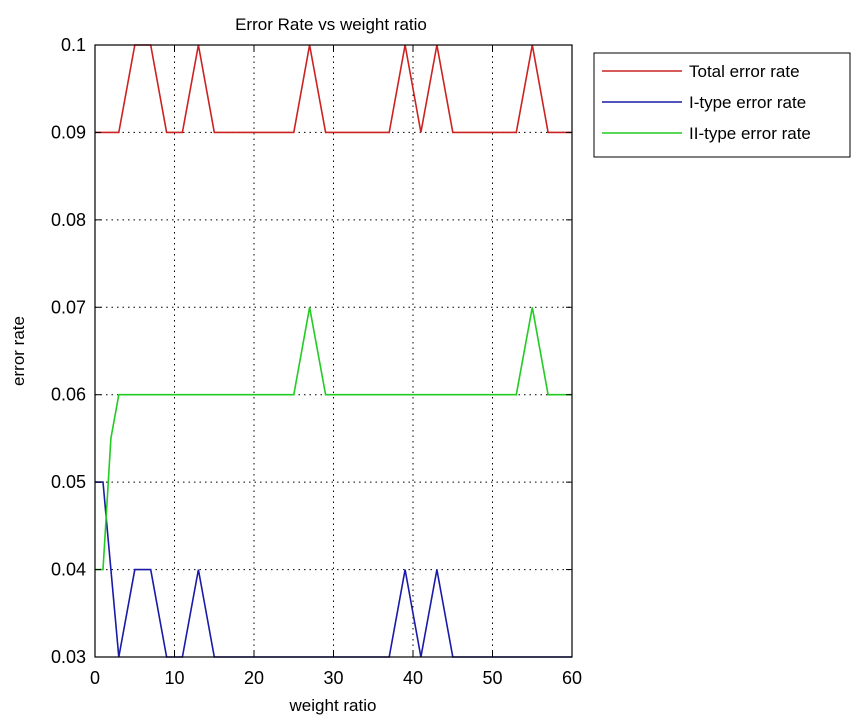 The width and height of the screenshot is (860, 718). What do you see at coordinates (68, 482) in the screenshot?
I see `y-tick-label: 0.05` at bounding box center [68, 482].